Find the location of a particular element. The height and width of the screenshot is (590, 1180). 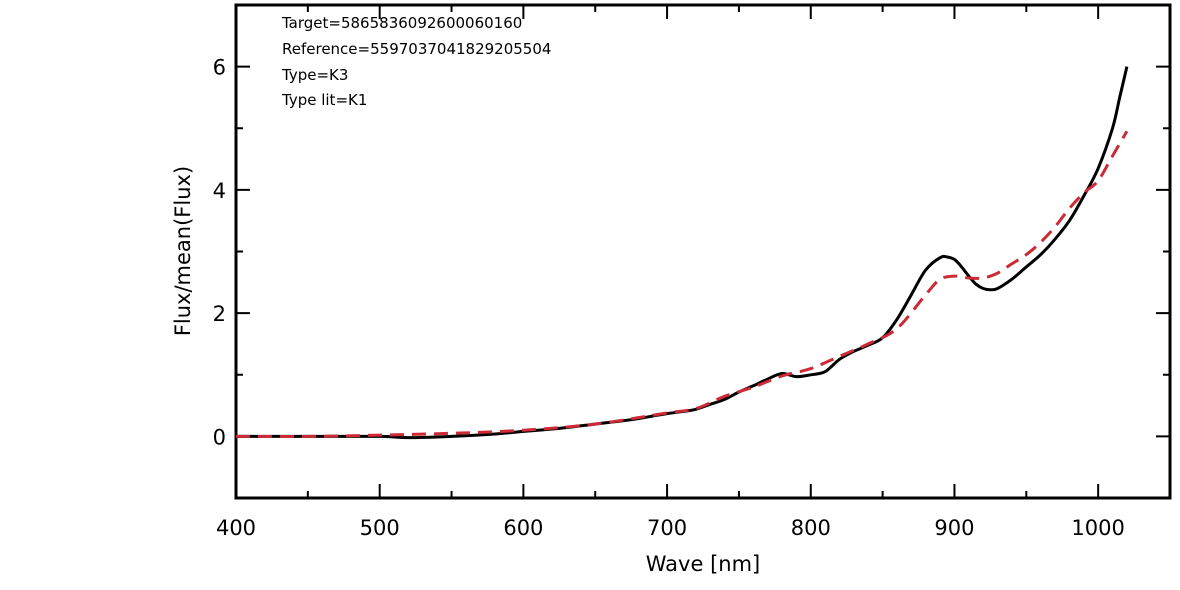

x-tick-label: 600 is located at coordinates (523, 528).